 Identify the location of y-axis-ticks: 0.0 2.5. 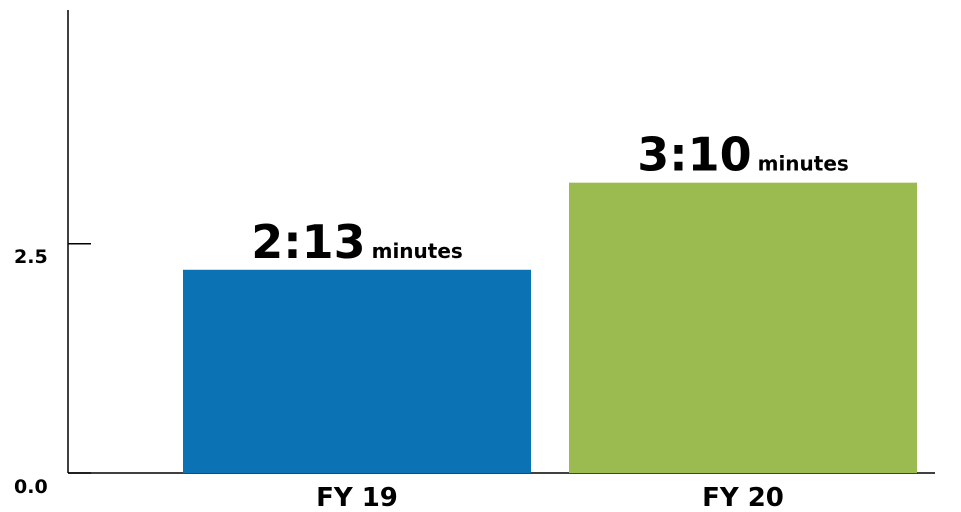
(52, 370).